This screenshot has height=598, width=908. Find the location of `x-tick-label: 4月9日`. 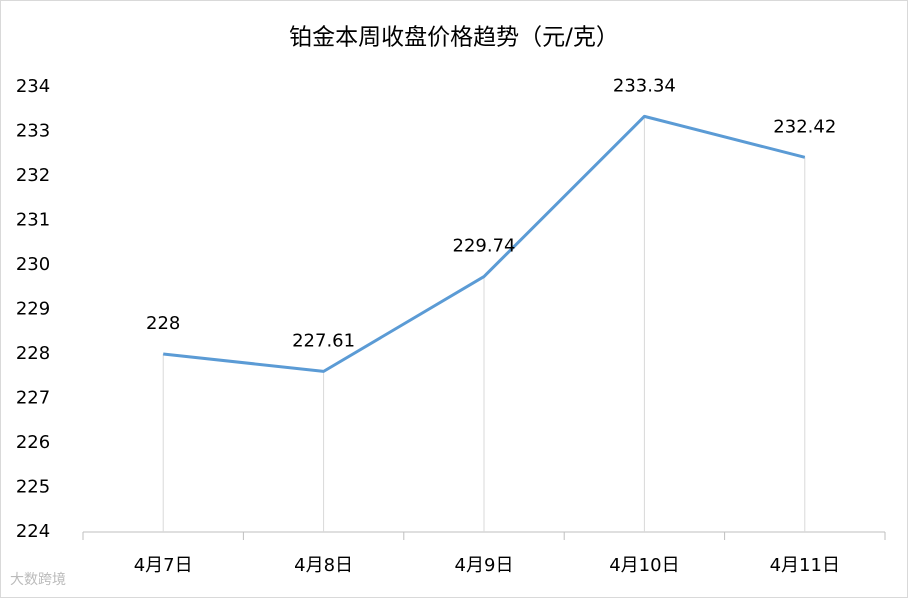

x-tick-label: 4月9日 is located at coordinates (484, 565).